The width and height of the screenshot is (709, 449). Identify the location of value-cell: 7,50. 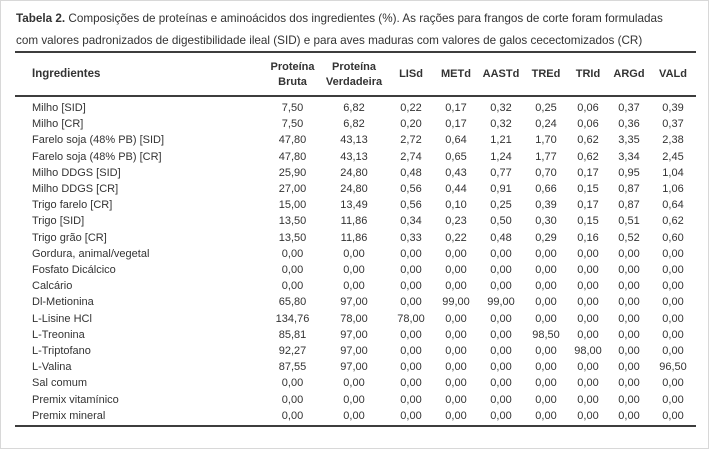
(292, 108).